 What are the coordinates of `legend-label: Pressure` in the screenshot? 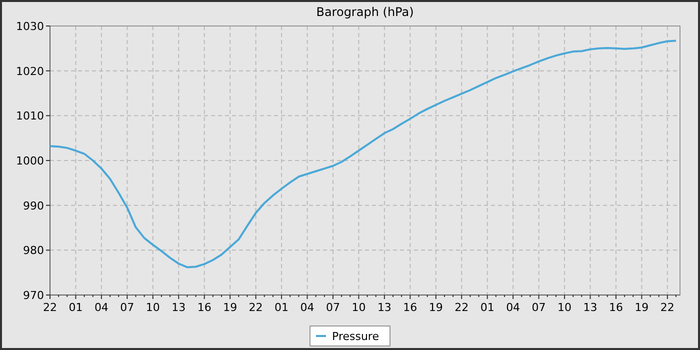 It's located at (356, 336).